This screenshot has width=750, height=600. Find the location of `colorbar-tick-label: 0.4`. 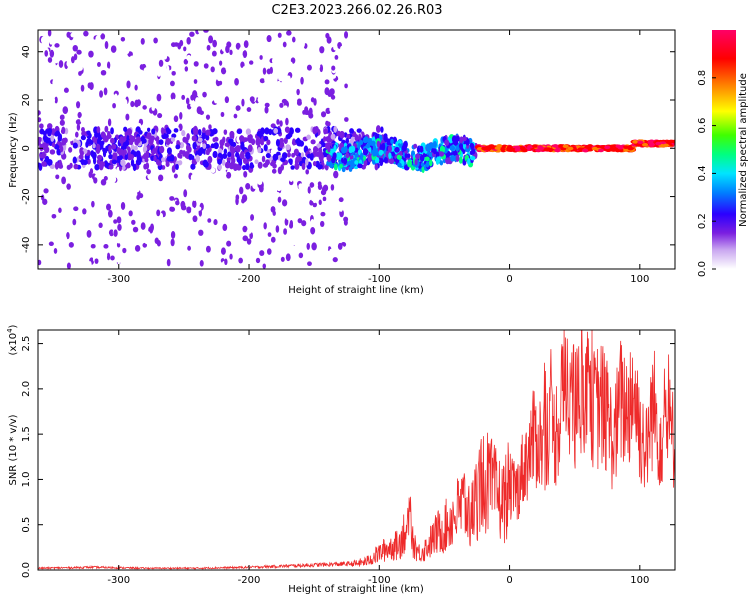

colorbar-tick-label: 0.4 is located at coordinates (702, 173).